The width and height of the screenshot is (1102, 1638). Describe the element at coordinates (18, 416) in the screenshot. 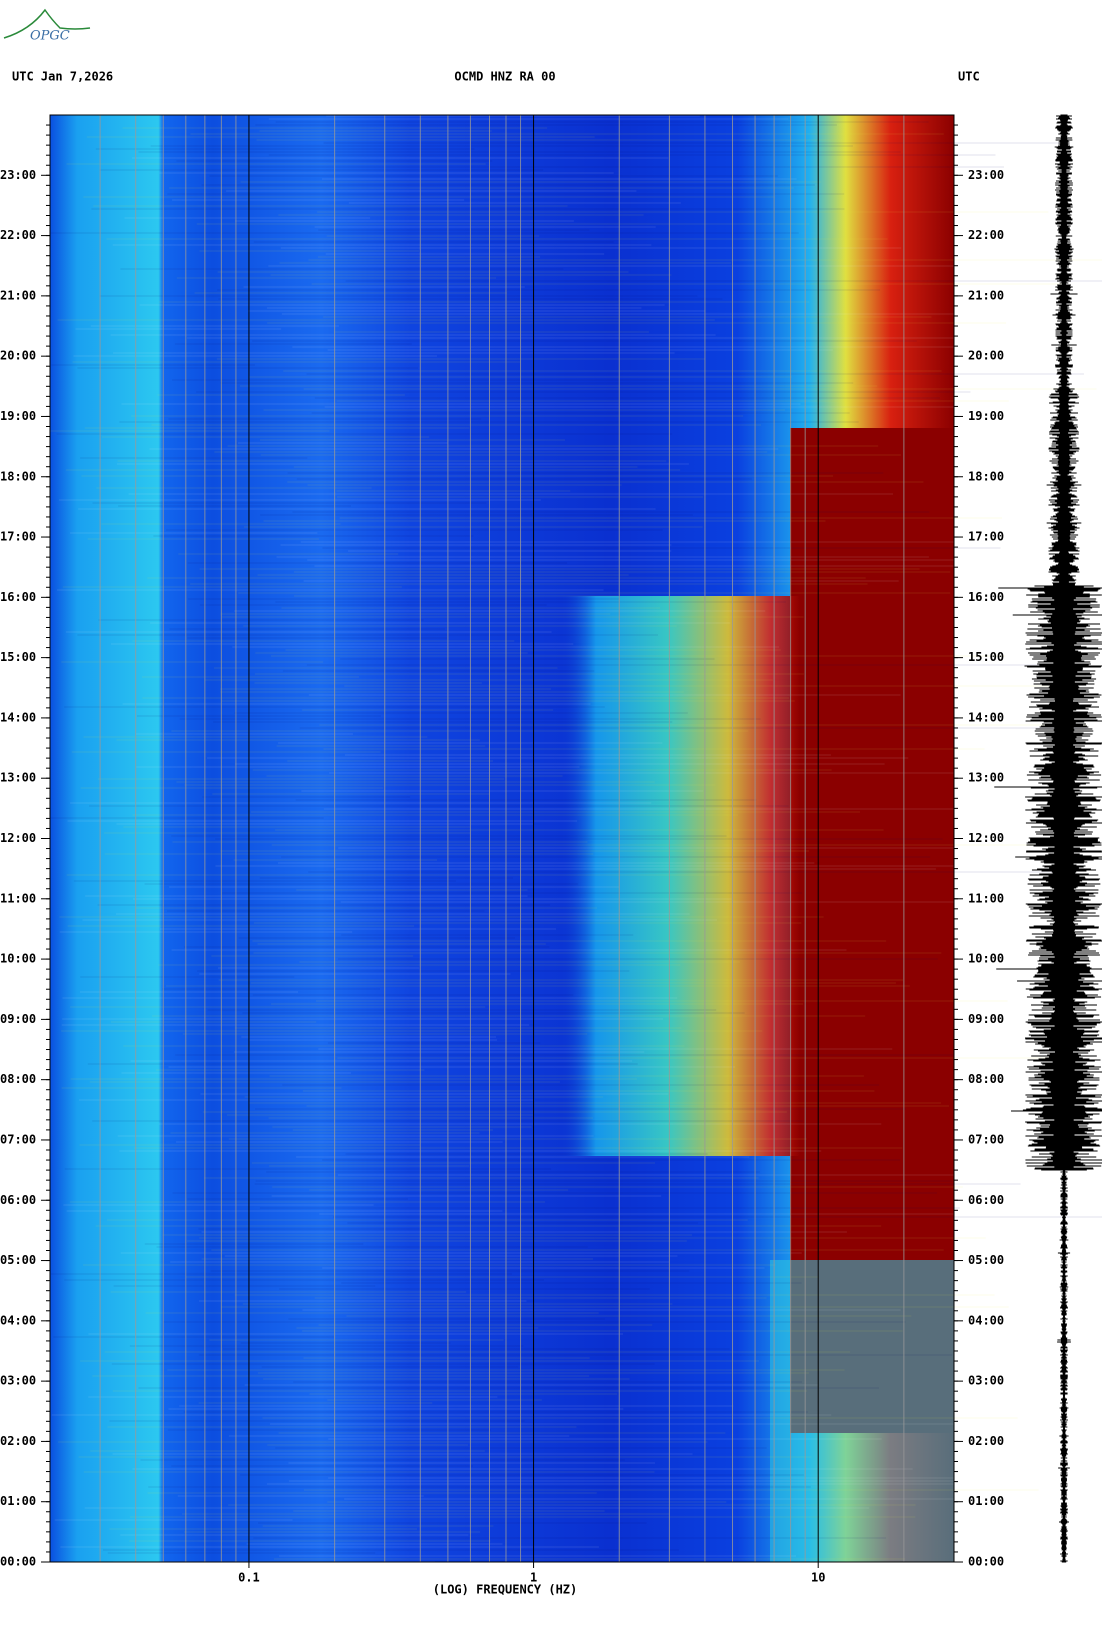

I see `y-tick-label: 19:00` at that location.